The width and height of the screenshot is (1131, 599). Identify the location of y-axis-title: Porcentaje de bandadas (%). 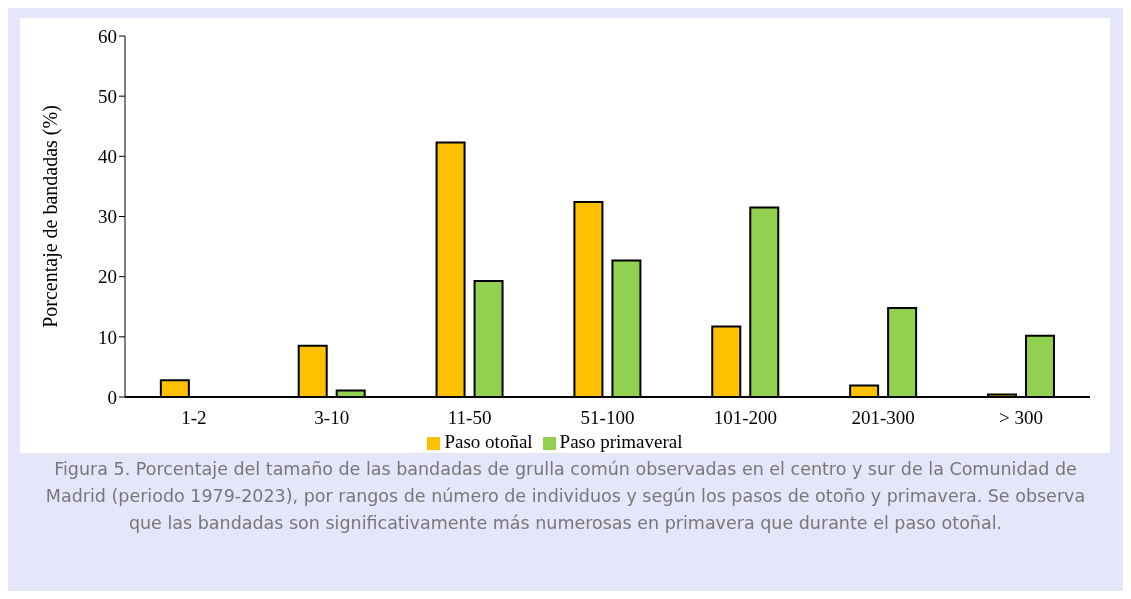
(51, 216).